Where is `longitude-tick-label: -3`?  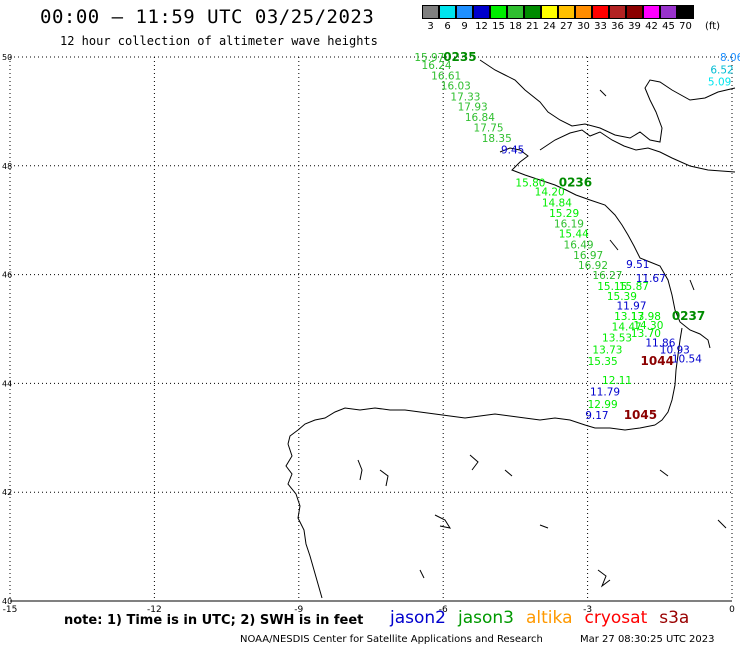 longitude-tick-label: -3 is located at coordinates (587, 610).